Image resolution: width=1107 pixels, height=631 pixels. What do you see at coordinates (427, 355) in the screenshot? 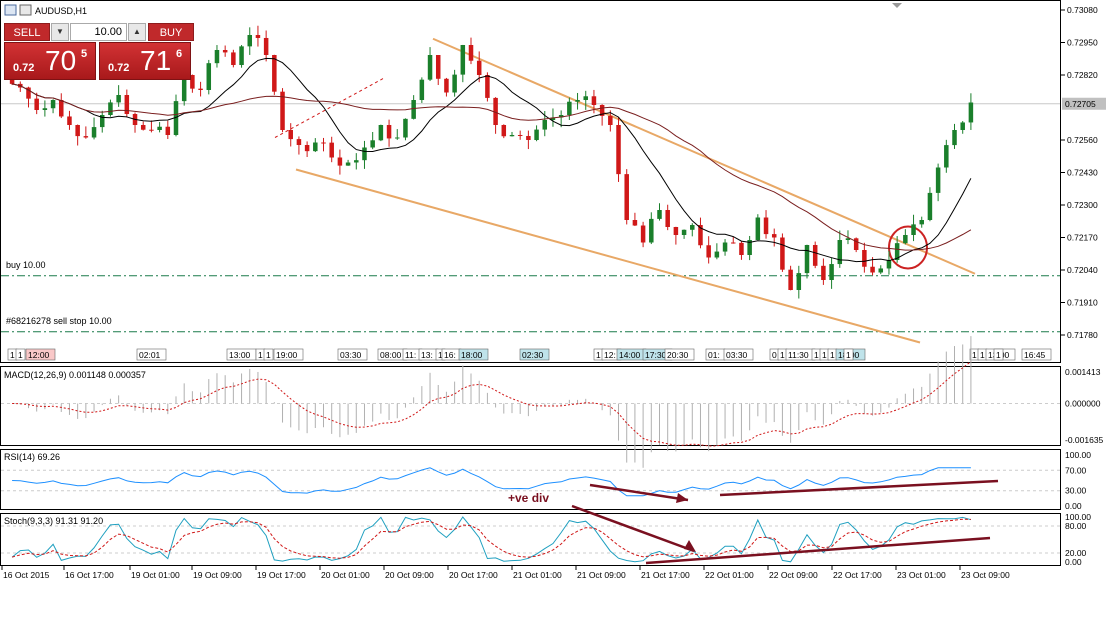
I see `event-marker-label: 13:` at bounding box center [427, 355].